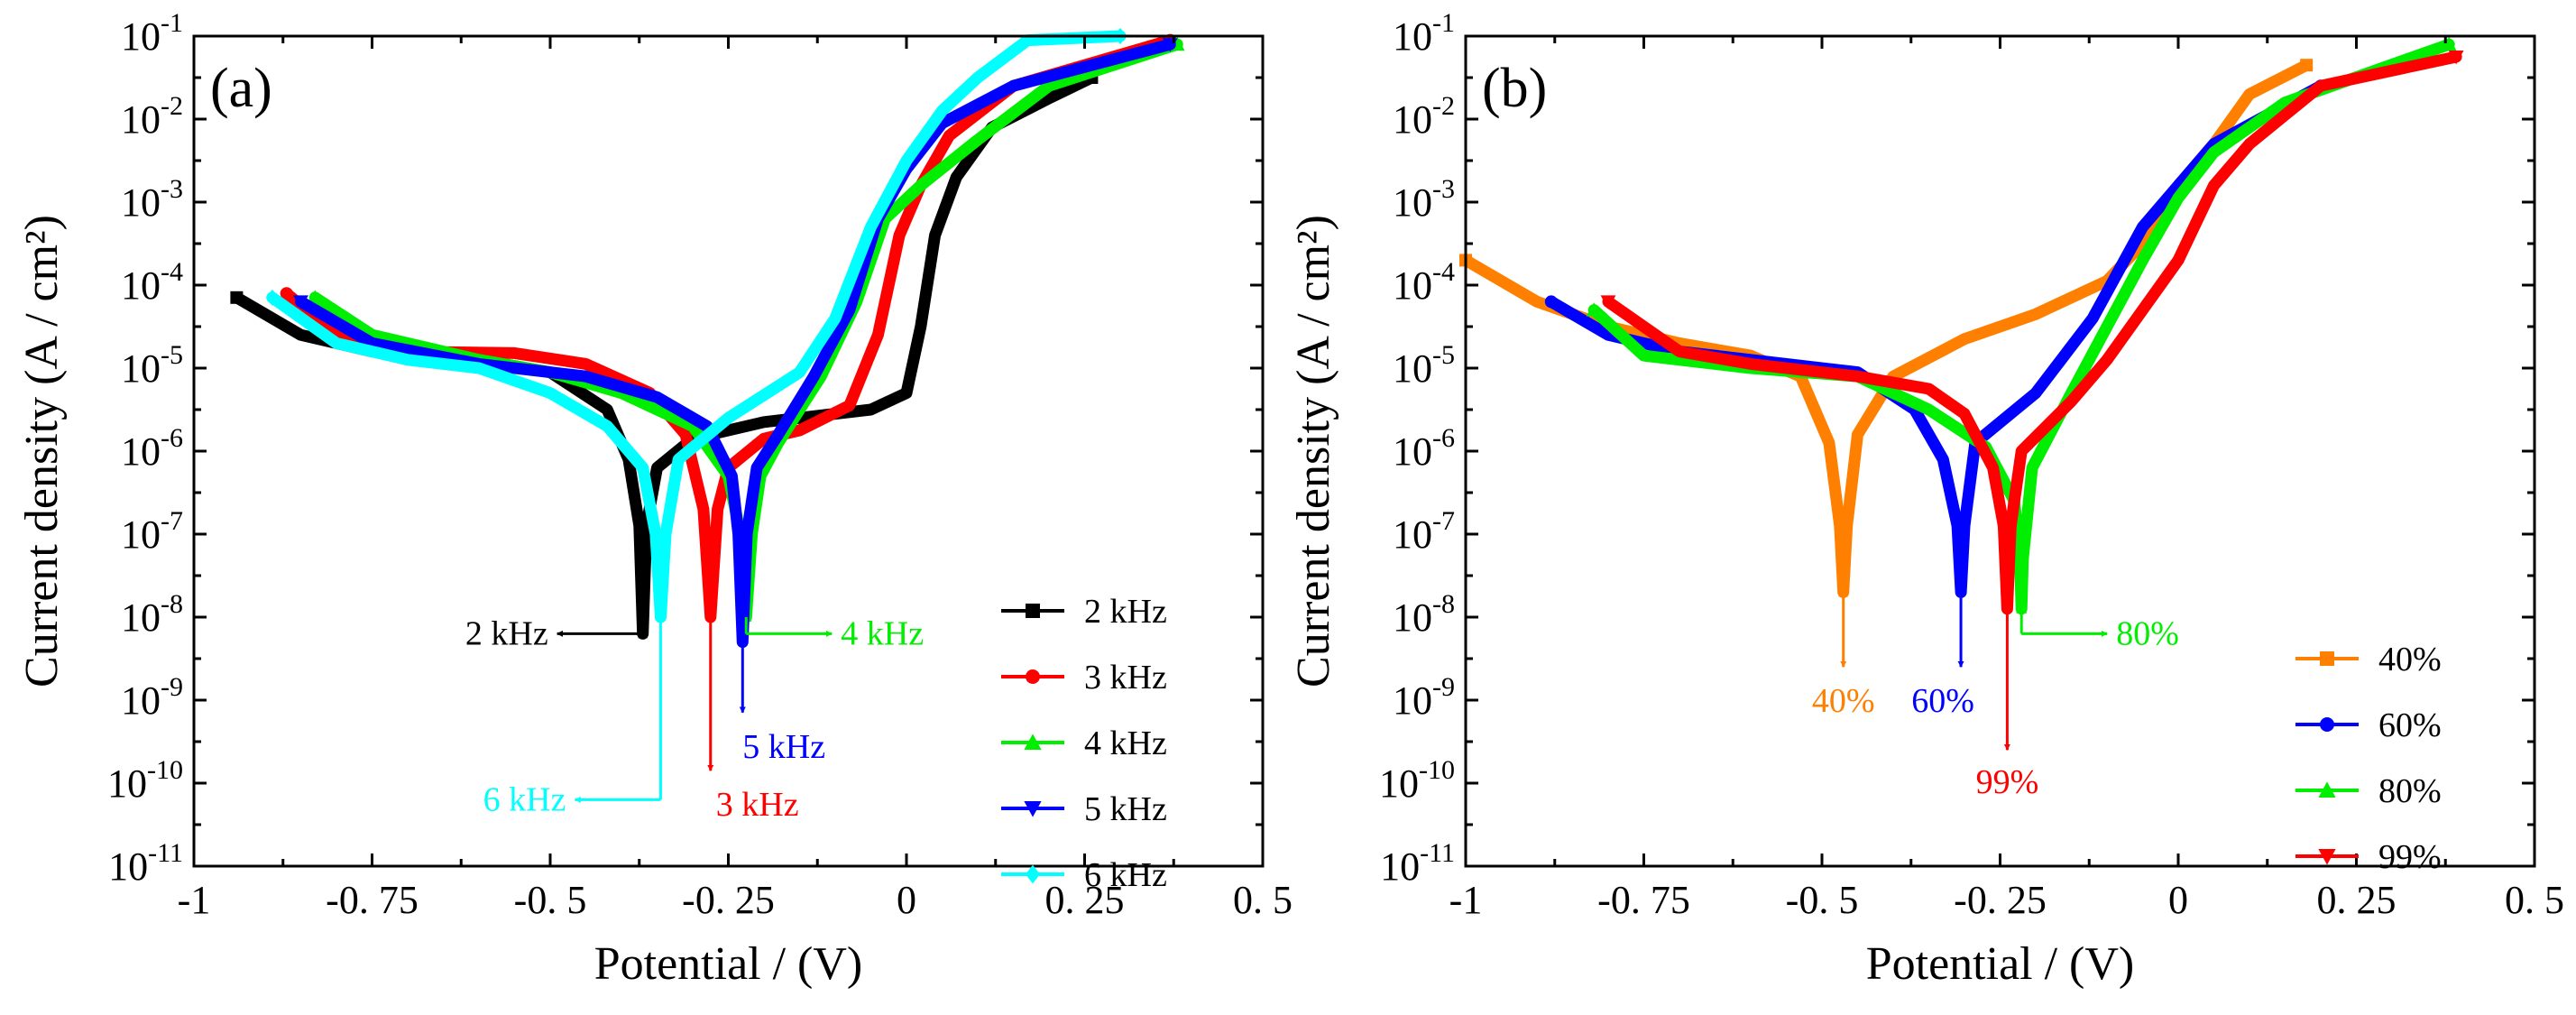 Image resolution: width=2576 pixels, height=1015 pixels. I want to click on legend-item: 40%, so click(2368, 659).